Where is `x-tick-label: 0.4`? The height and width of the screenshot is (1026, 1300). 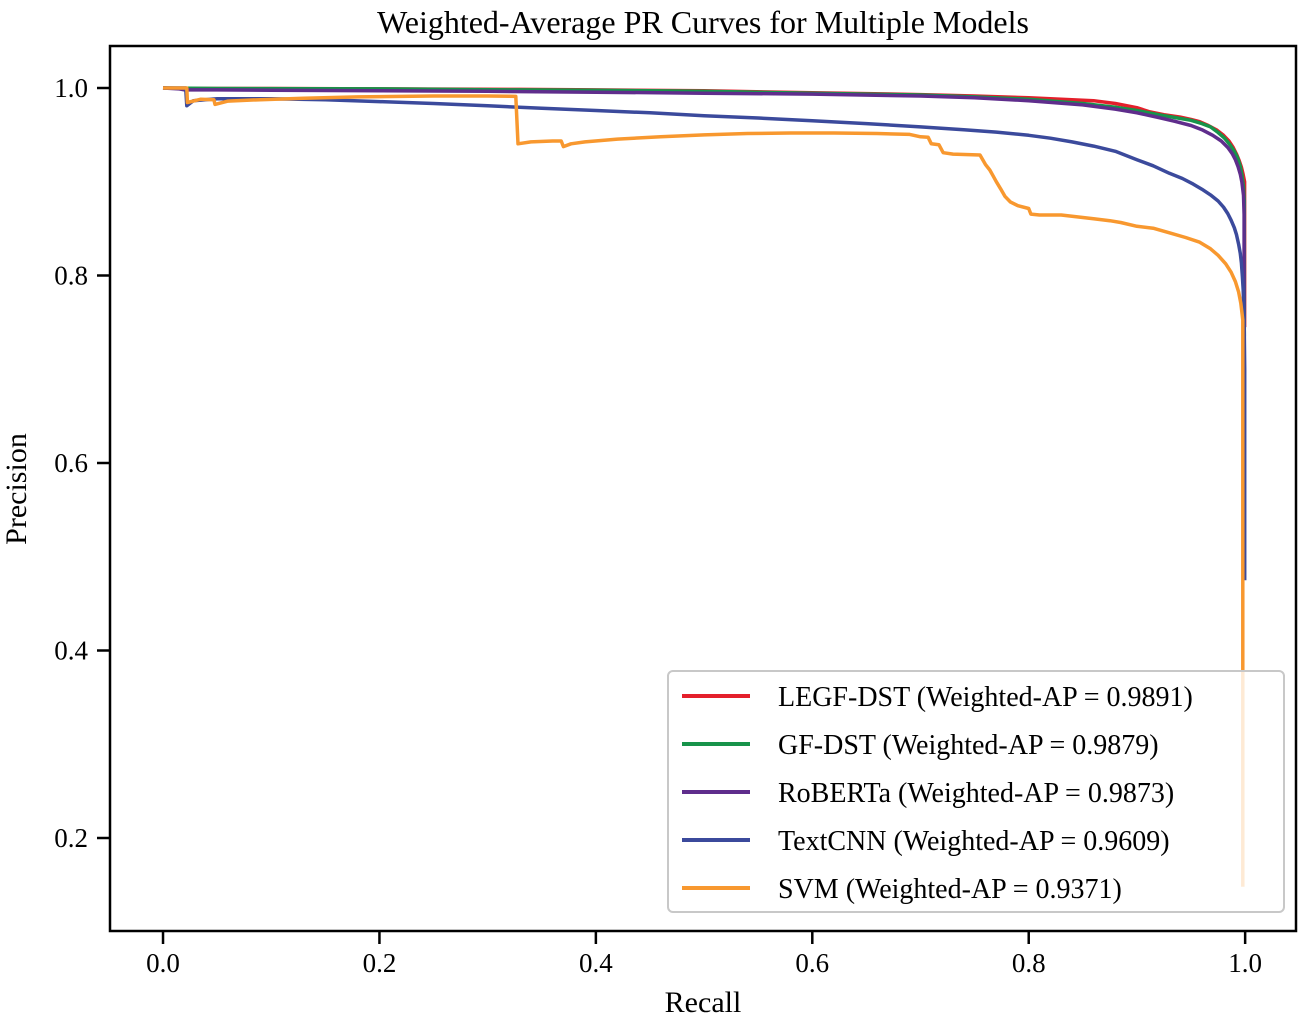 x-tick-label: 0.4 is located at coordinates (596, 963).